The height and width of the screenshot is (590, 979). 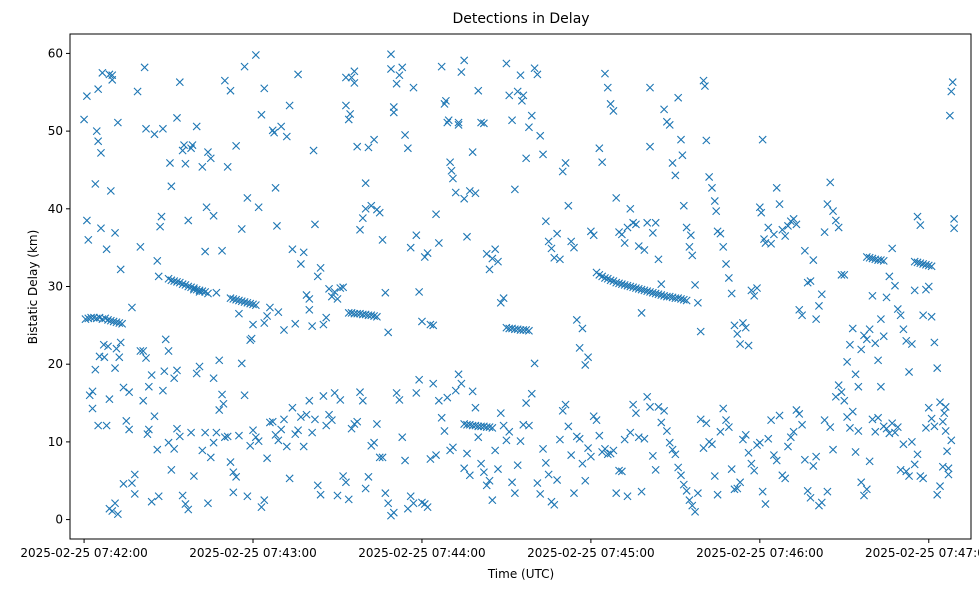 What do you see at coordinates (55, 287) in the screenshot?
I see `y-tick-label: 30` at bounding box center [55, 287].